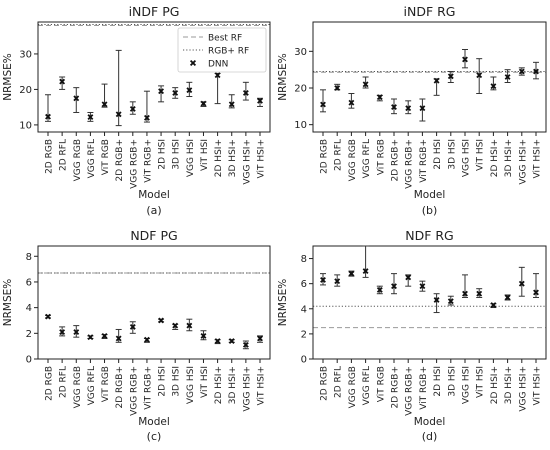 The image size is (550, 450). Describe the element at coordinates (154, 11) in the screenshot. I see `chart-title: iNDF PG` at that location.